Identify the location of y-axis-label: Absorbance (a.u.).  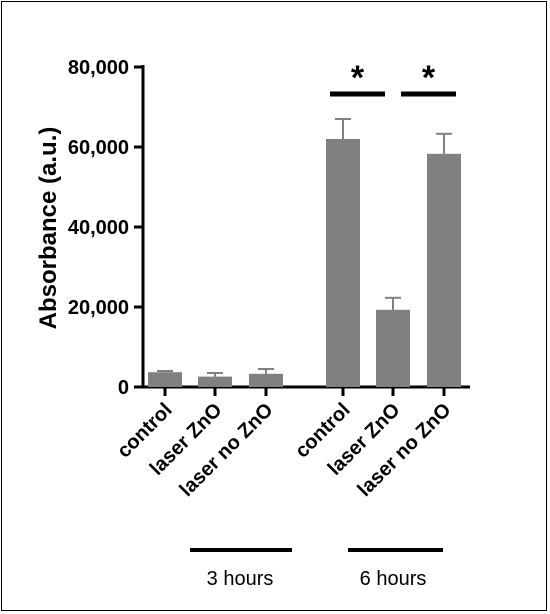
(48, 228).